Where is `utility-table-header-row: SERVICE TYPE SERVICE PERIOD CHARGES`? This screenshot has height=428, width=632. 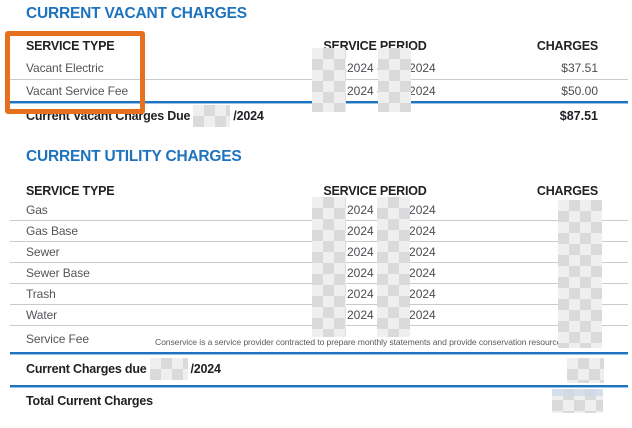
utility-table-header-row: SERVICE TYPE SERVICE PERIOD CHARGES is located at coordinates (319, 190).